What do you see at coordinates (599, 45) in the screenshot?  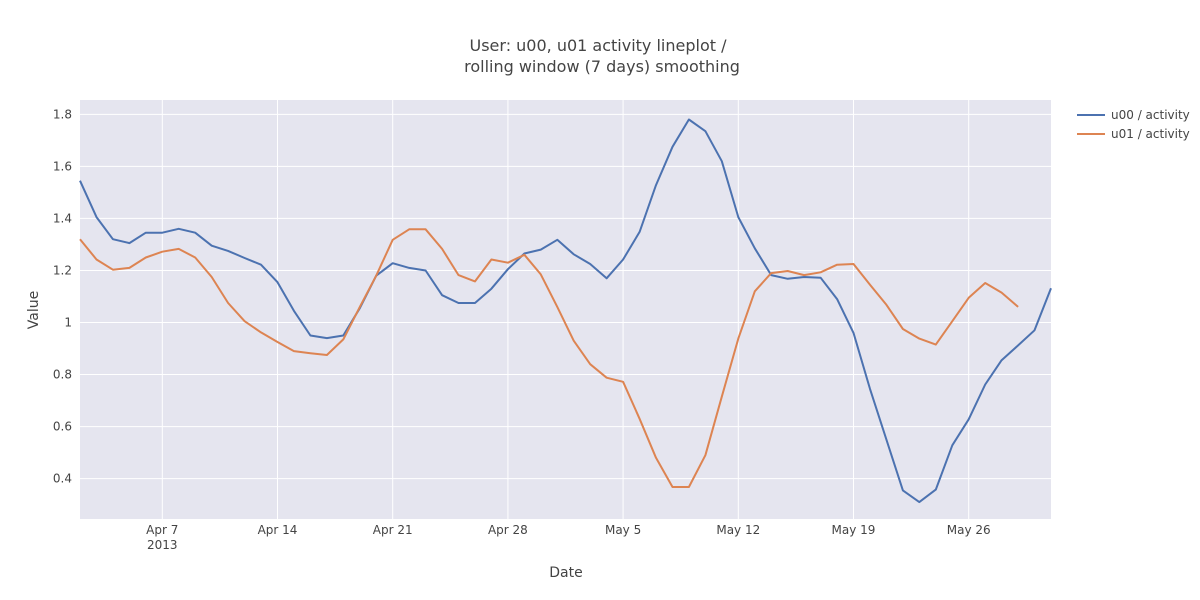 I see `chart-title-line-1: User: u00, u01 activity lineplot /` at bounding box center [599, 45].